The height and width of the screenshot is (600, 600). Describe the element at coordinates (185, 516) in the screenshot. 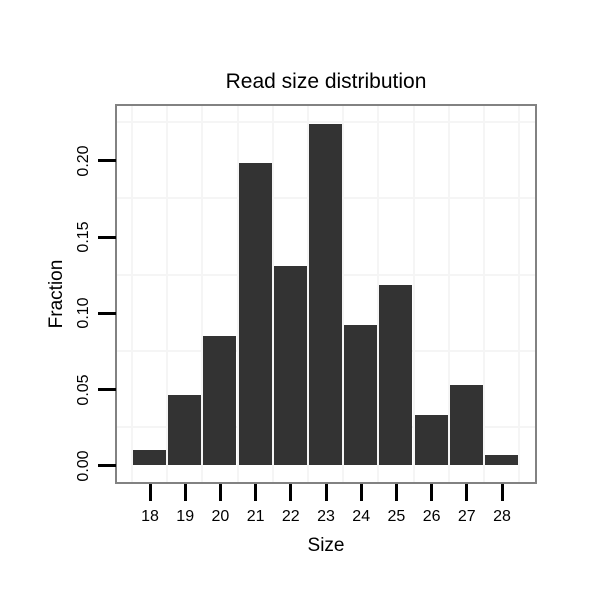

I see `x-tick-label: 19` at that location.